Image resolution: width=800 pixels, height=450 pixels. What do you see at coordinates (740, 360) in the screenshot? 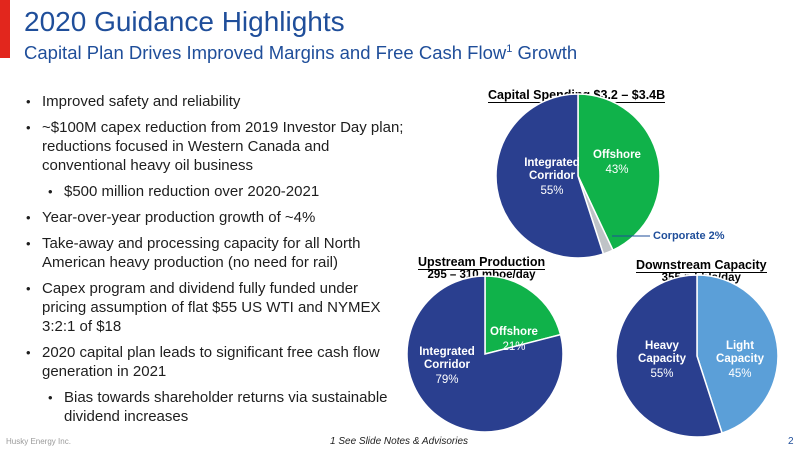
I see `slice-label-light-capacity: Light Capacity 45%` at bounding box center [740, 360].